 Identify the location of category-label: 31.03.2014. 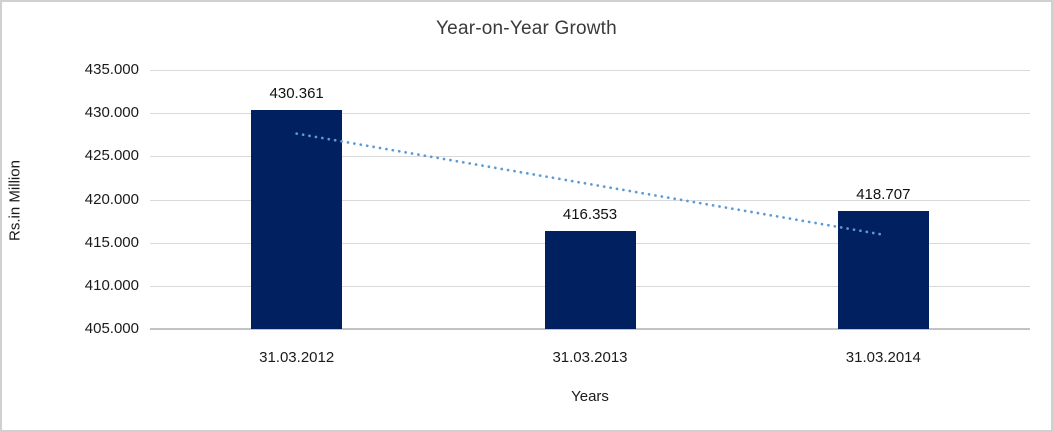
(883, 357).